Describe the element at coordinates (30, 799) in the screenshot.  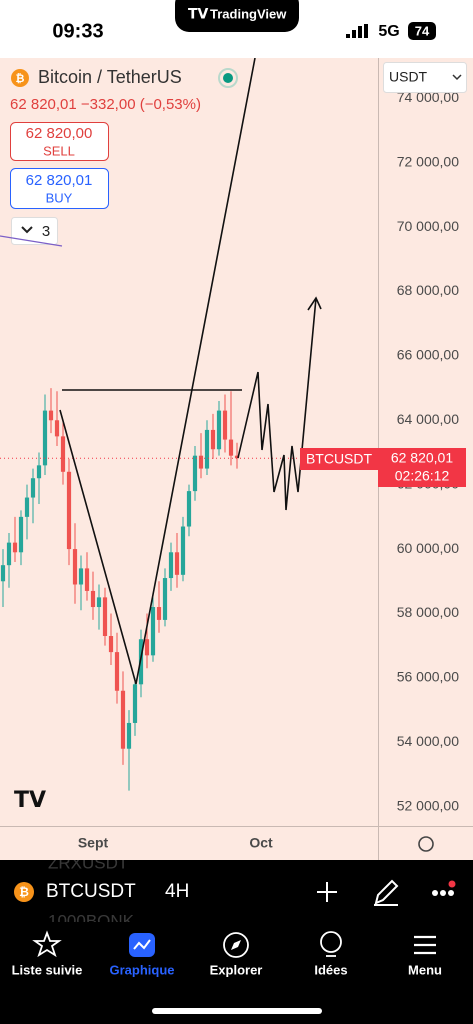
I see `tv-watermark: 𝗧𝗩` at that location.